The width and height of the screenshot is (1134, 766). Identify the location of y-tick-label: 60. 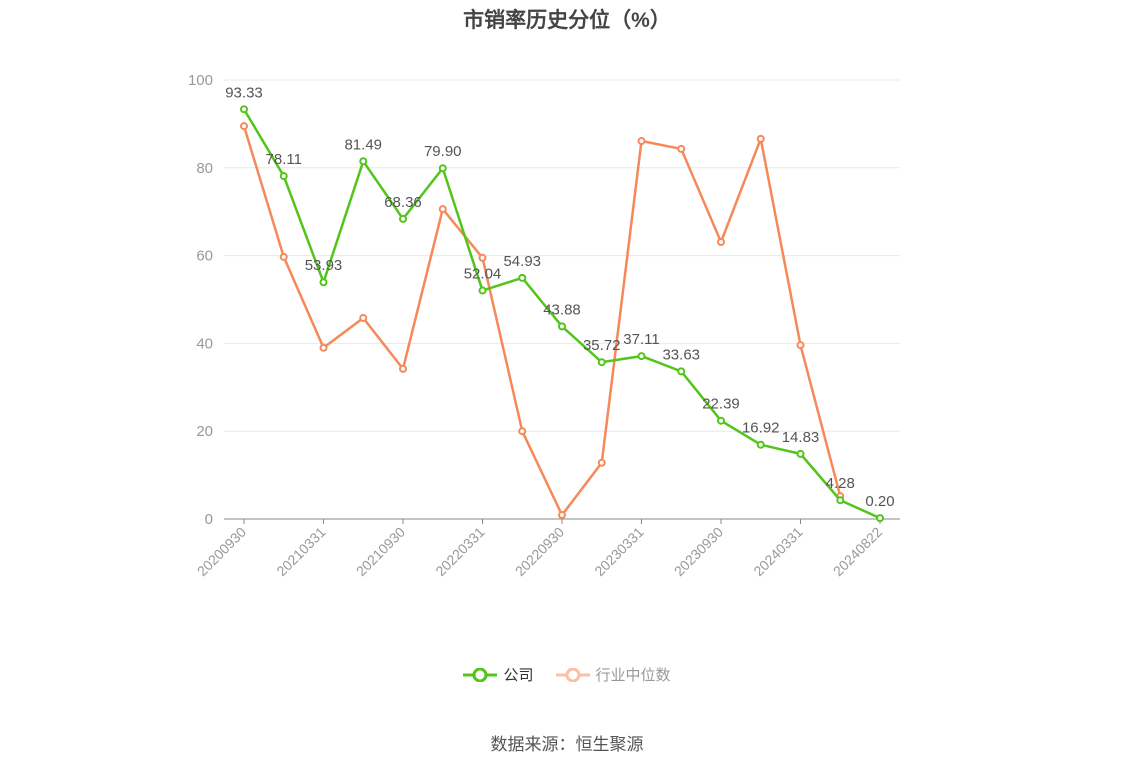
(204, 256).